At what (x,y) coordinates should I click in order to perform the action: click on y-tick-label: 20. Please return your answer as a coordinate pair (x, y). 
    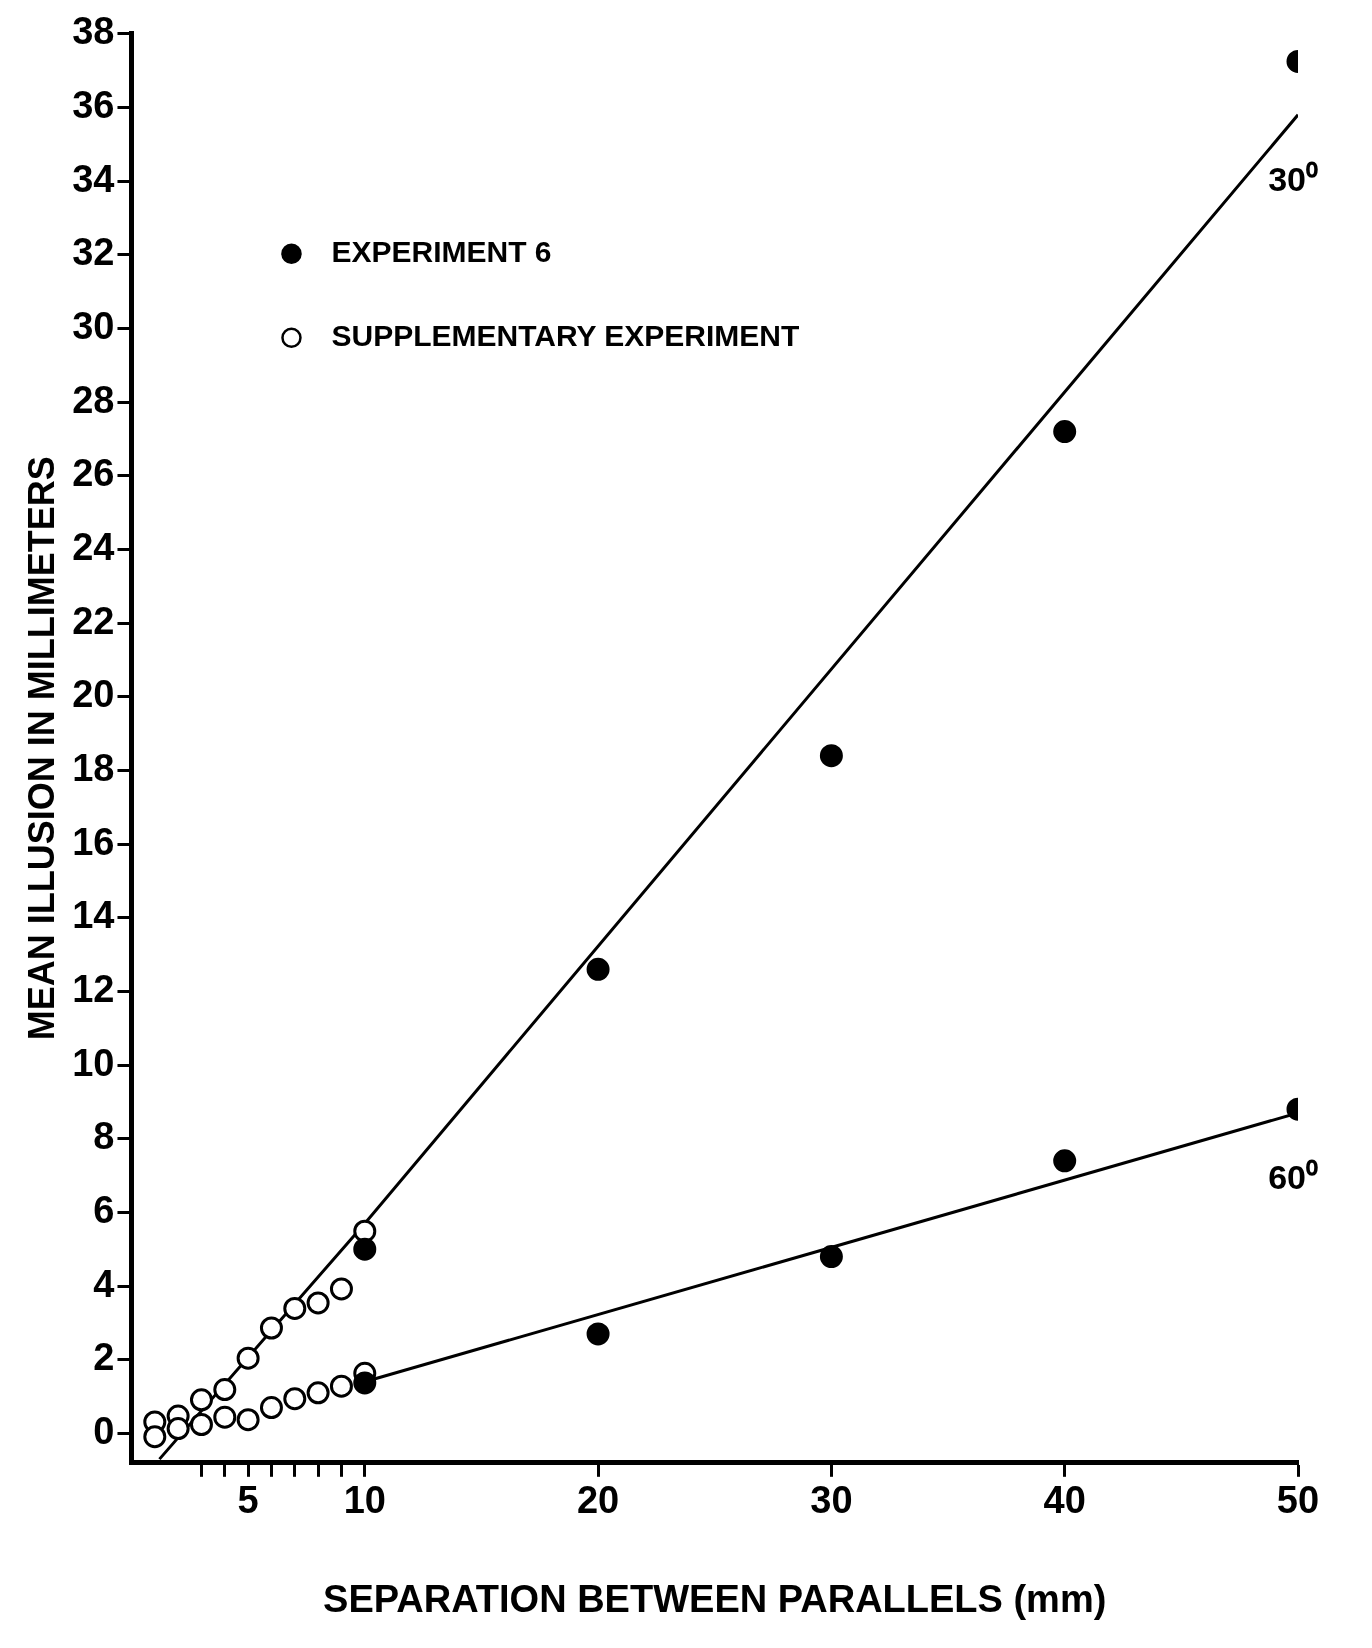
    Looking at the image, I should click on (93, 694).